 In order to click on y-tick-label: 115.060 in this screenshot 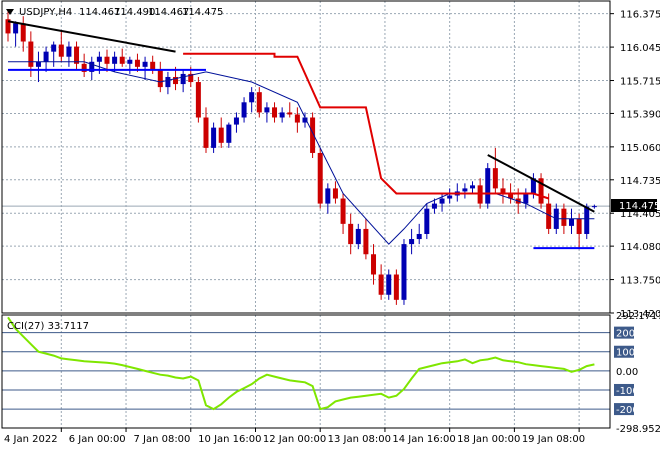, I will do `click(640, 148)`.